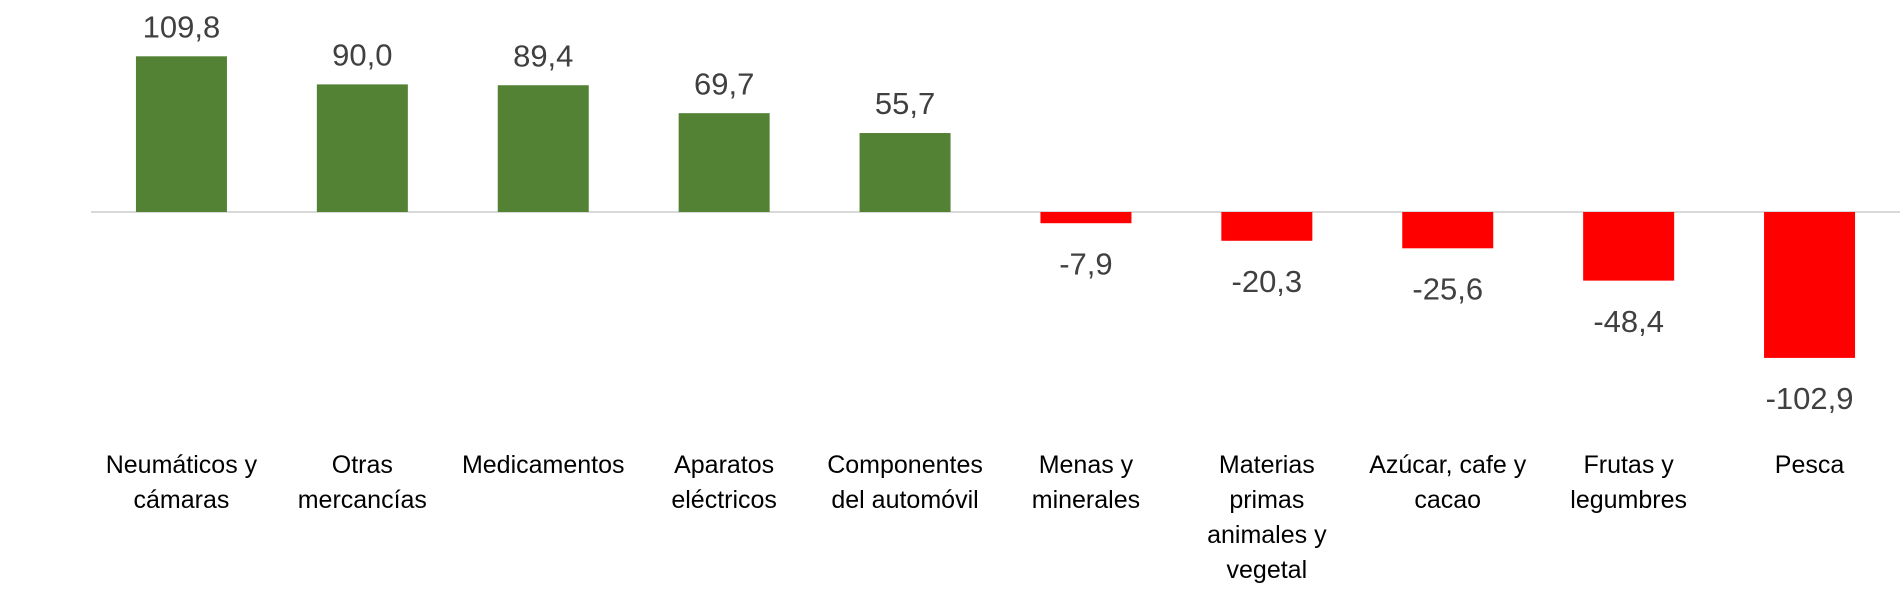 The height and width of the screenshot is (594, 1900). What do you see at coordinates (362, 55) in the screenshot?
I see `value-label: 90,0` at bounding box center [362, 55].